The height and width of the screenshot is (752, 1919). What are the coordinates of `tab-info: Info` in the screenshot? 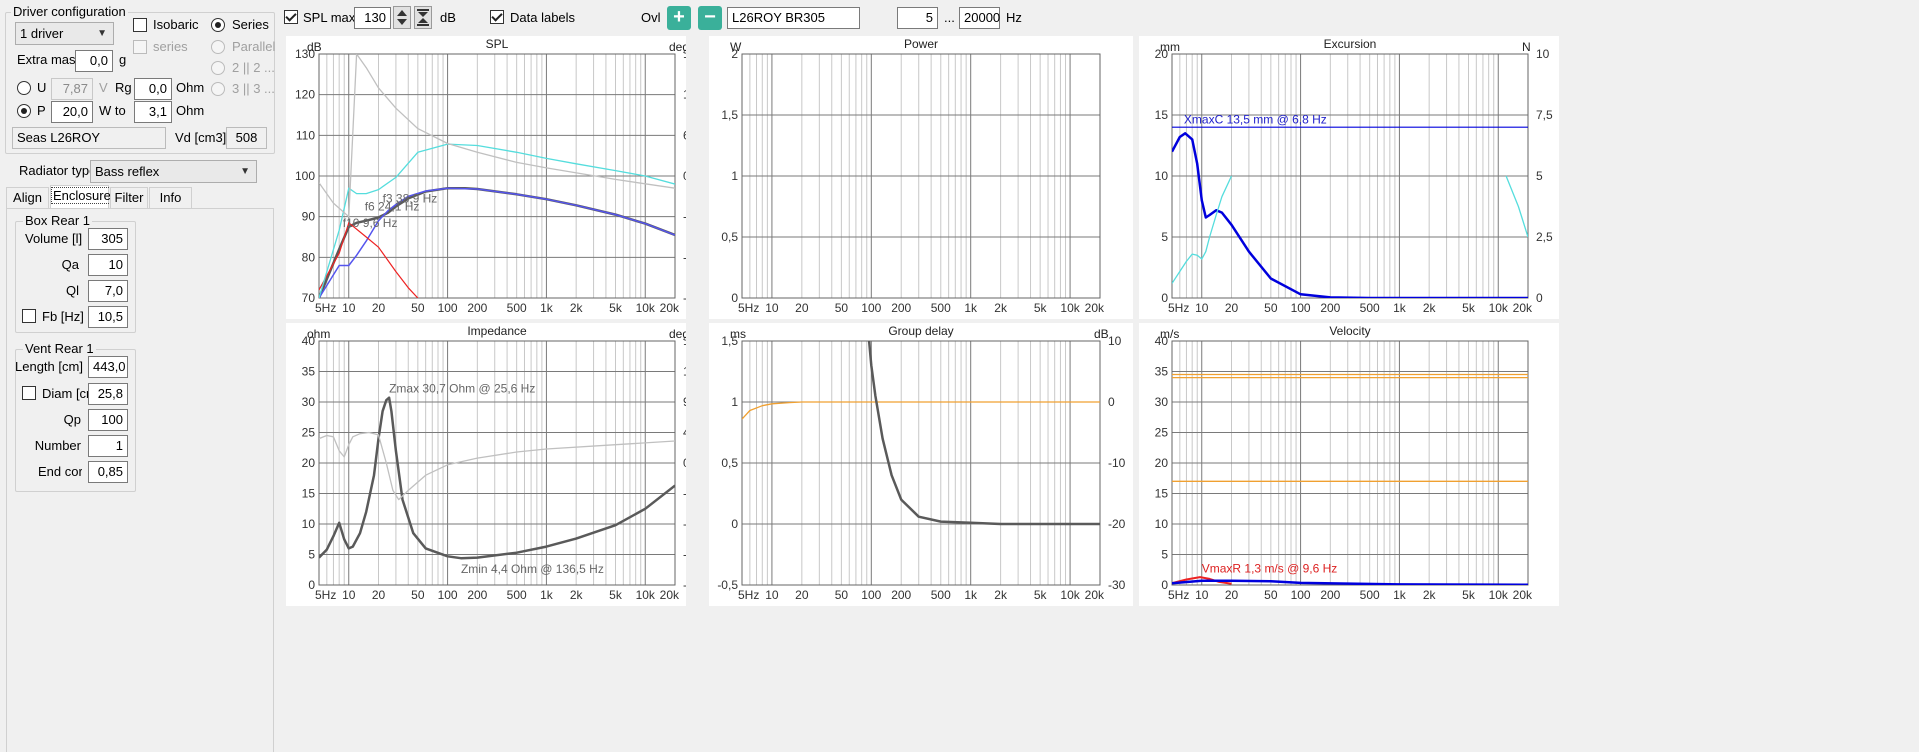 It's located at (170, 198).